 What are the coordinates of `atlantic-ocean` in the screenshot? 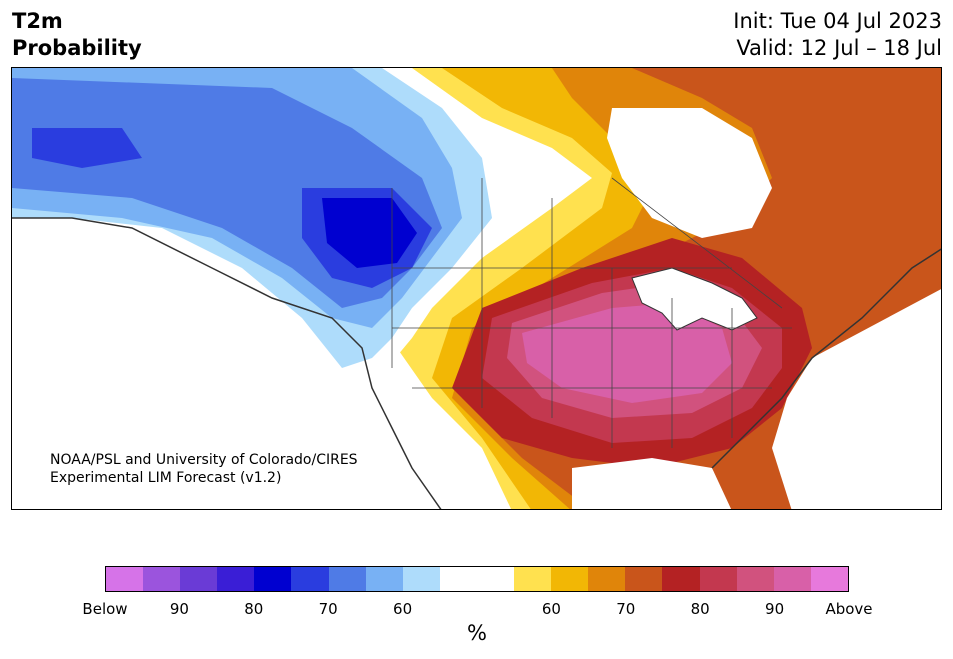 It's located at (856, 399).